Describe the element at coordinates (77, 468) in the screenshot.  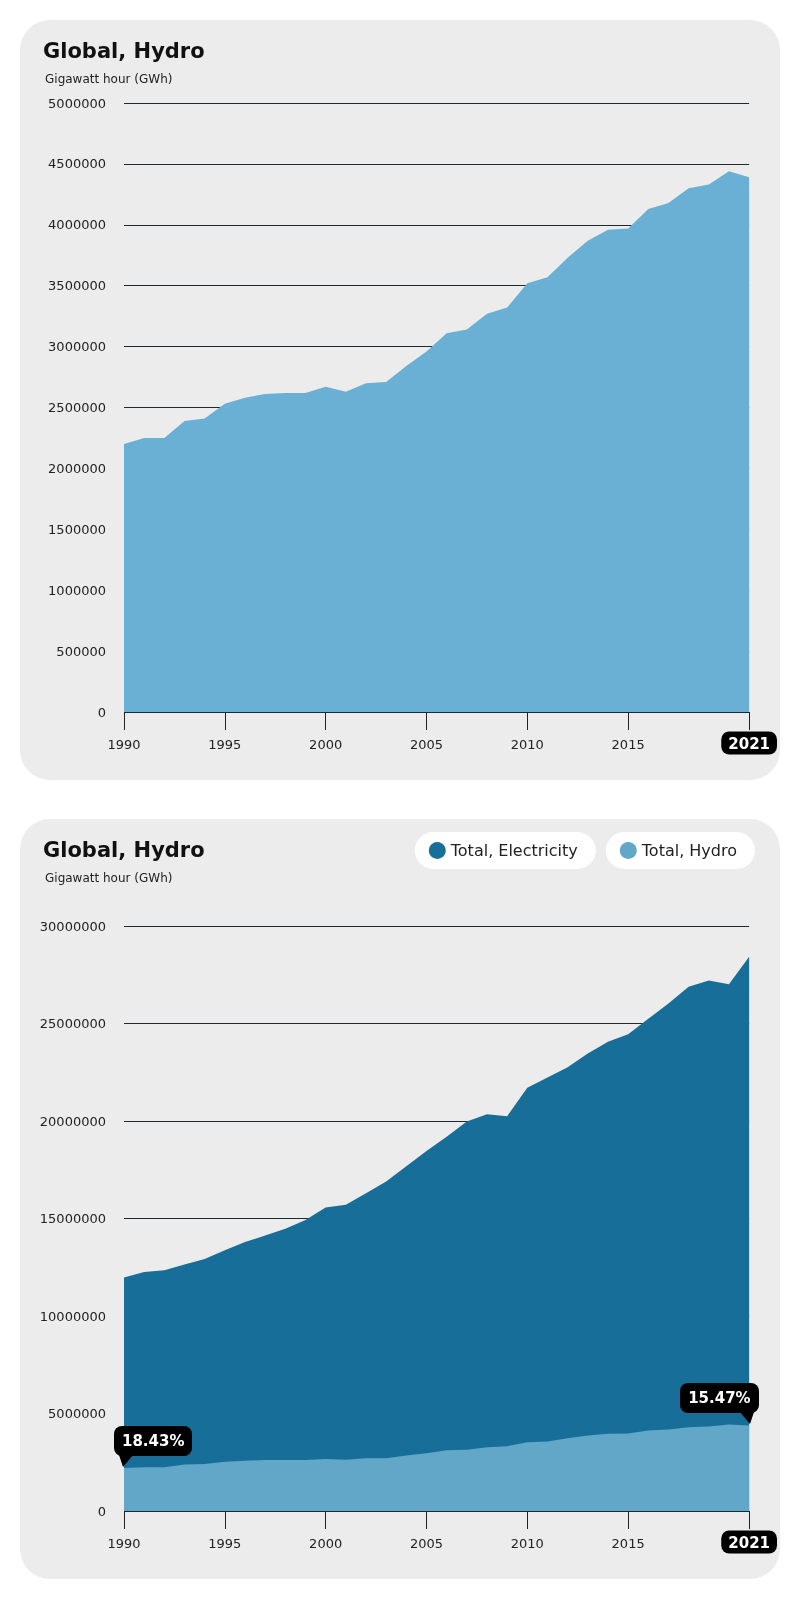
I see `y-tick-label: 2000000` at that location.